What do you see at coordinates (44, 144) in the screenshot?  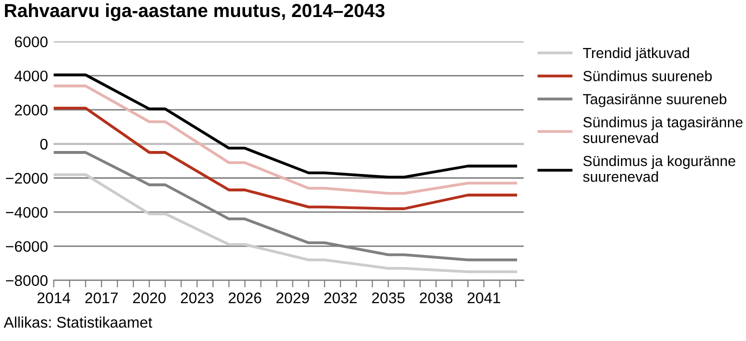 I see `y-tick-label: 0` at bounding box center [44, 144].